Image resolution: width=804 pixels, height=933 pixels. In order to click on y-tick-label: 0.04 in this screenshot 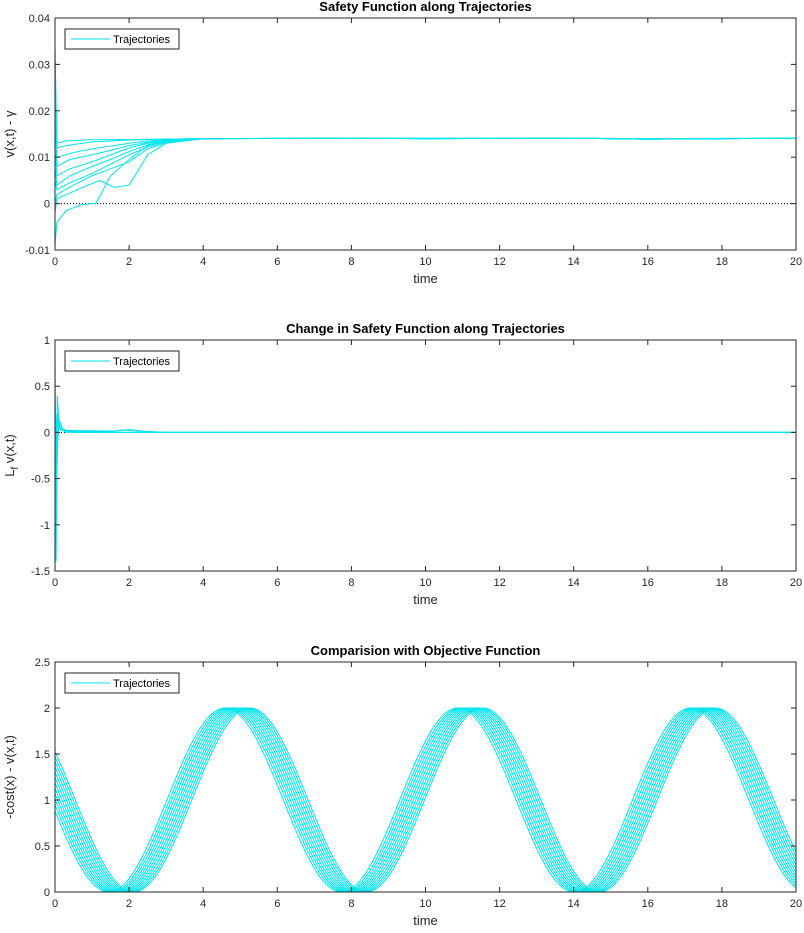, I will do `click(39, 19)`.